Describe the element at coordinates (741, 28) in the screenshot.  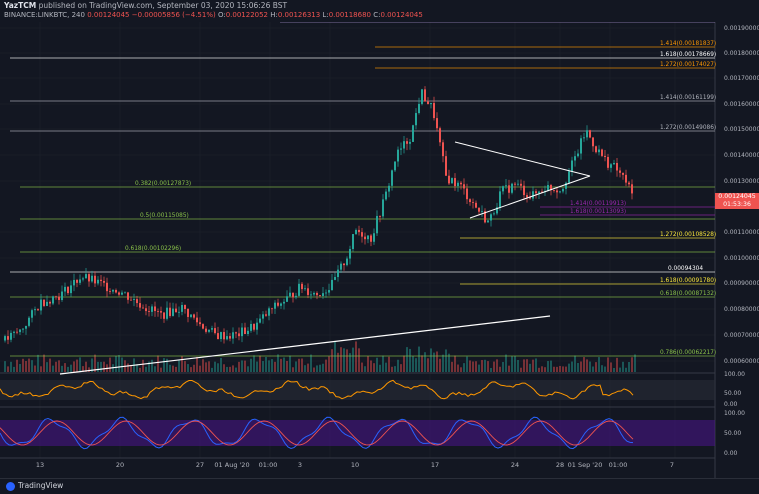
I see `price-axis-label: 0.00190000` at that location.